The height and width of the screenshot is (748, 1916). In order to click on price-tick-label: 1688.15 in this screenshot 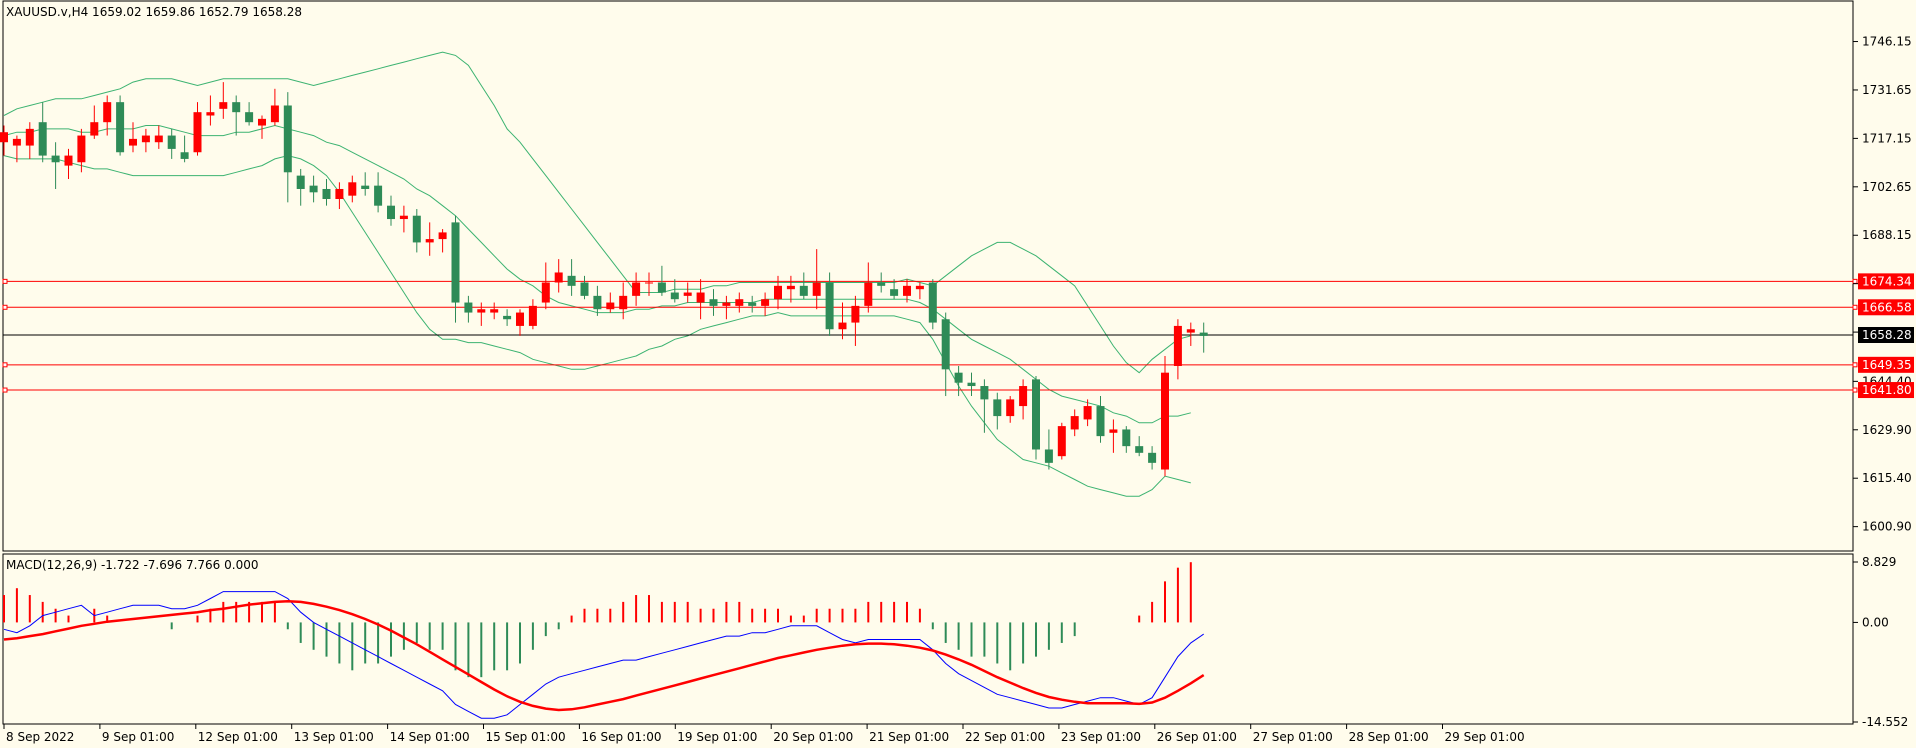, I will do `click(1887, 235)`.